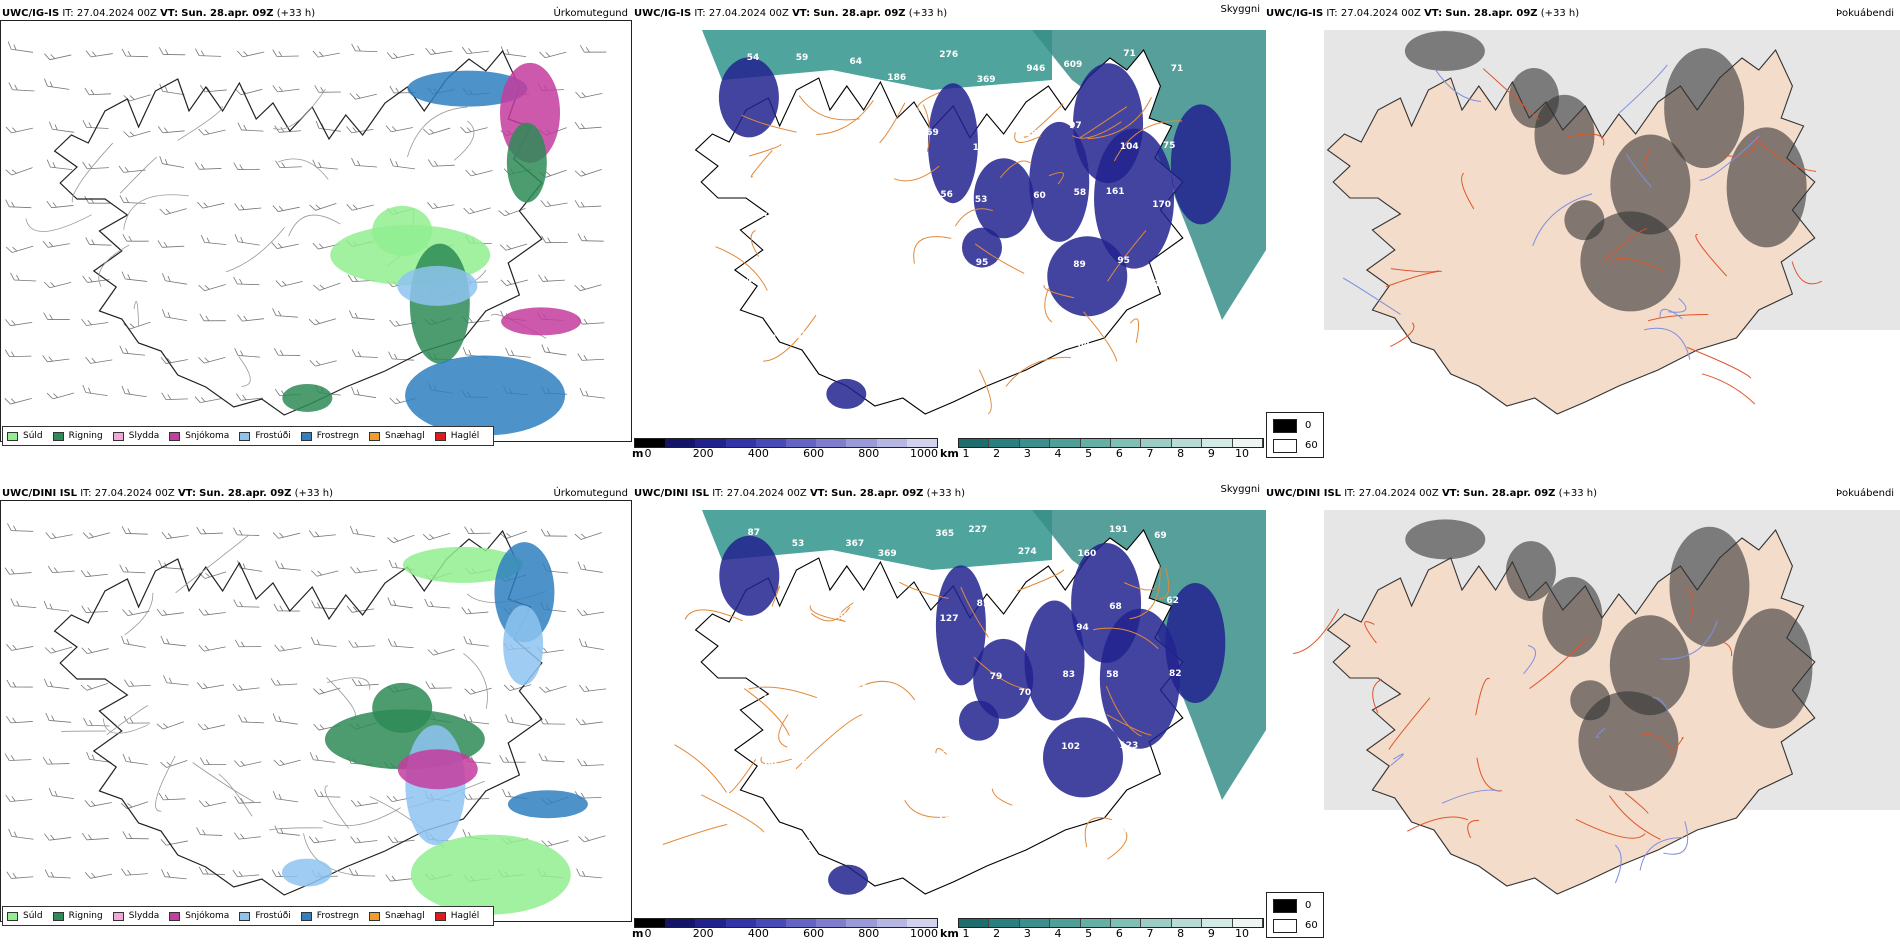 Image resolution: width=1900 pixels, height=950 pixels. Describe the element at coordinates (924, 453) in the screenshot. I see `cloud-base-tick: 1000` at that location.